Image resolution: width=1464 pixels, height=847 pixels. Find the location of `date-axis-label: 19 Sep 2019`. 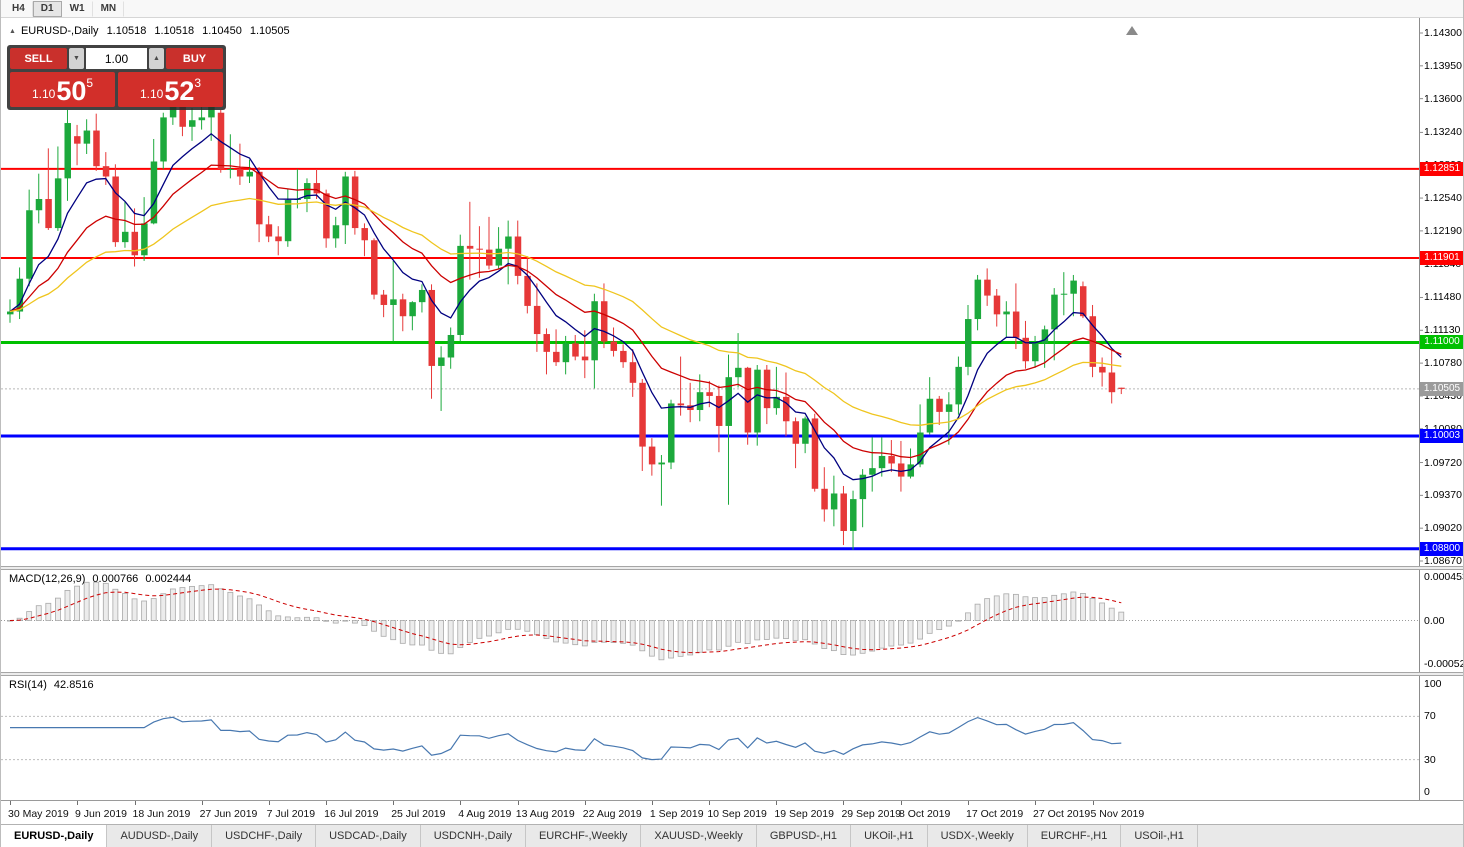

date-axis-label: 19 Sep 2019 is located at coordinates (804, 814).